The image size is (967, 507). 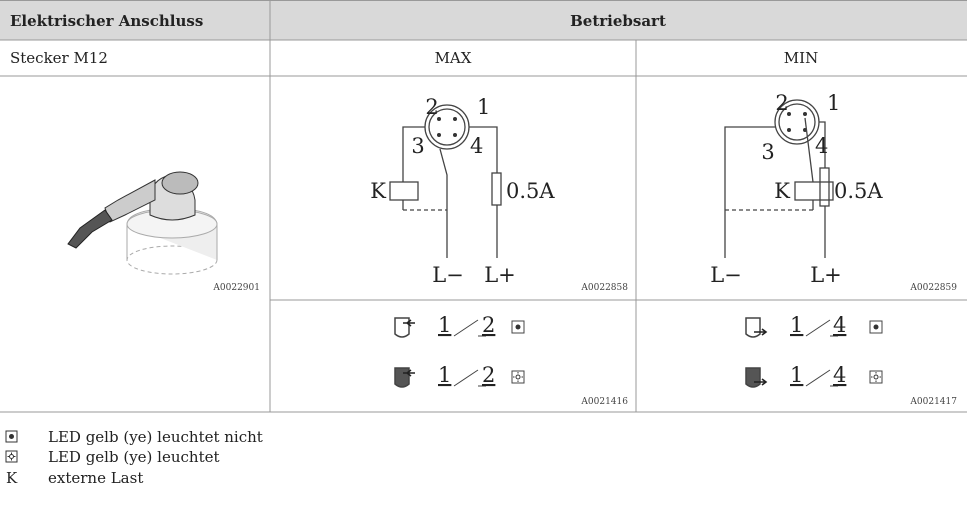 I want to click on legend-symbol: K, so click(x=12, y=478).